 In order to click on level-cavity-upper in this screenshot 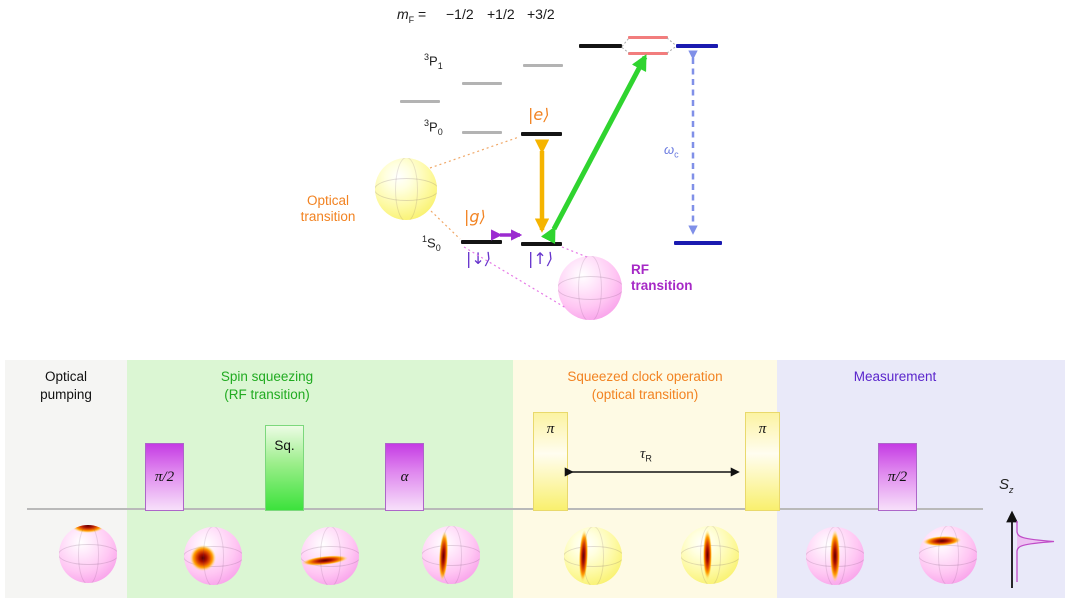, I will do `click(697, 46)`.